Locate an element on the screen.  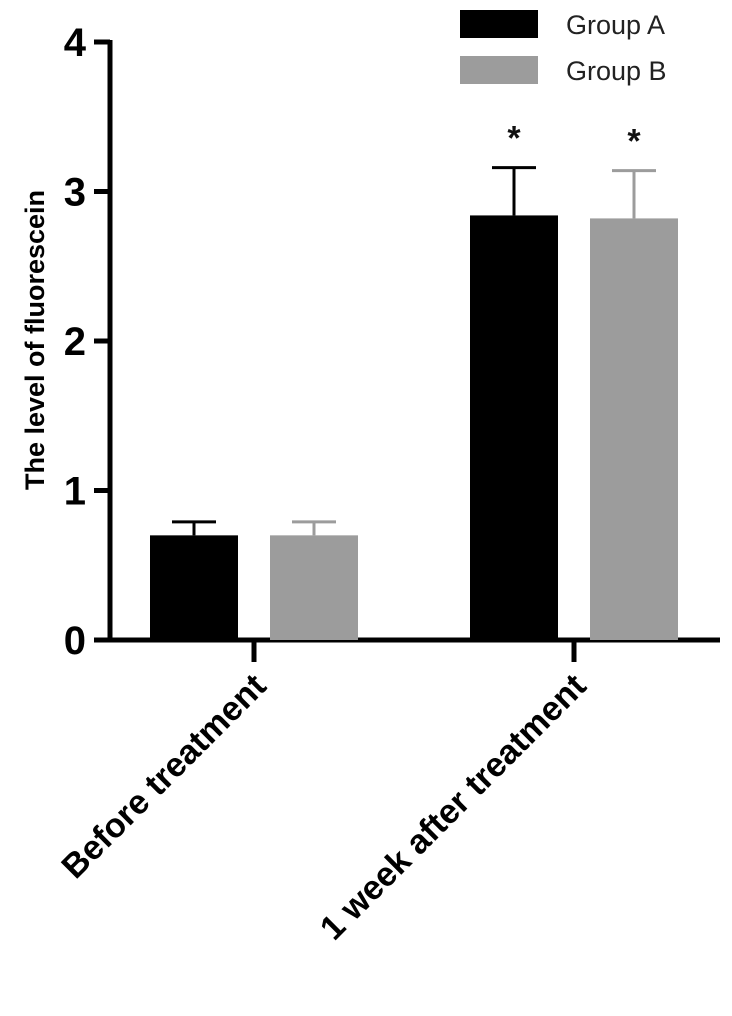
y-tick-label: 2 is located at coordinates (75, 342).